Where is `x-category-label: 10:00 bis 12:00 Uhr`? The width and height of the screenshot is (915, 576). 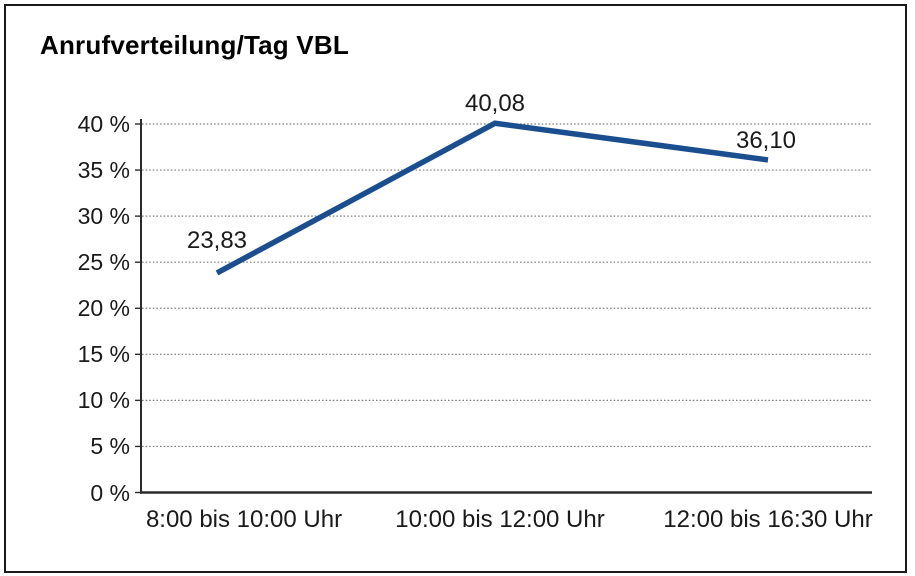 x-category-label: 10:00 bis 12:00 Uhr is located at coordinates (500, 519).